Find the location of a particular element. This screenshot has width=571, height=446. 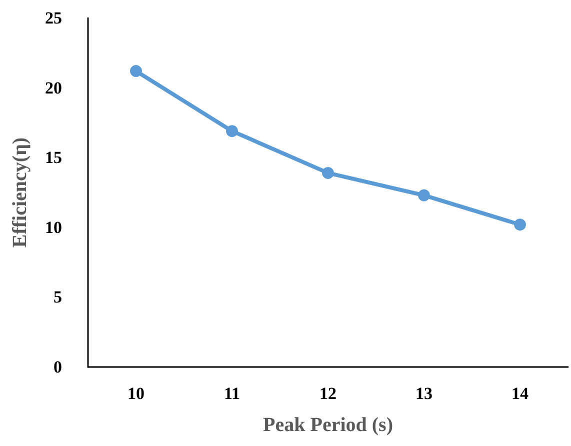

x-tick-label: 14 is located at coordinates (520, 393).